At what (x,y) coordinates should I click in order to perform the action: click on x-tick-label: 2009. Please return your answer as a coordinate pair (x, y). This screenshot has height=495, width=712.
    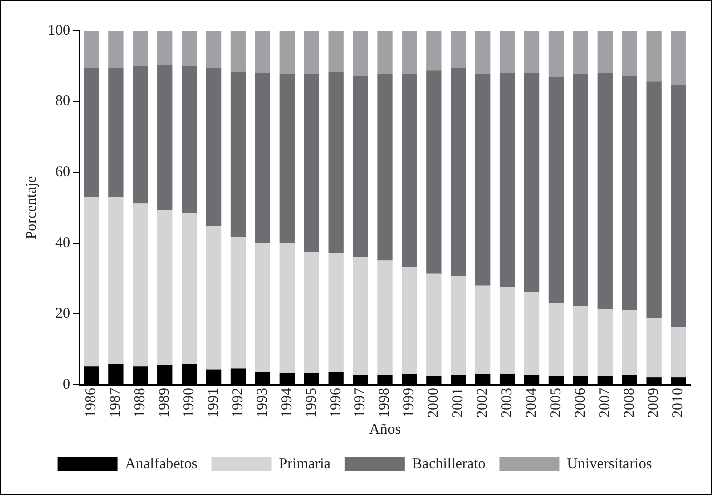
    Looking at the image, I should click on (654, 403).